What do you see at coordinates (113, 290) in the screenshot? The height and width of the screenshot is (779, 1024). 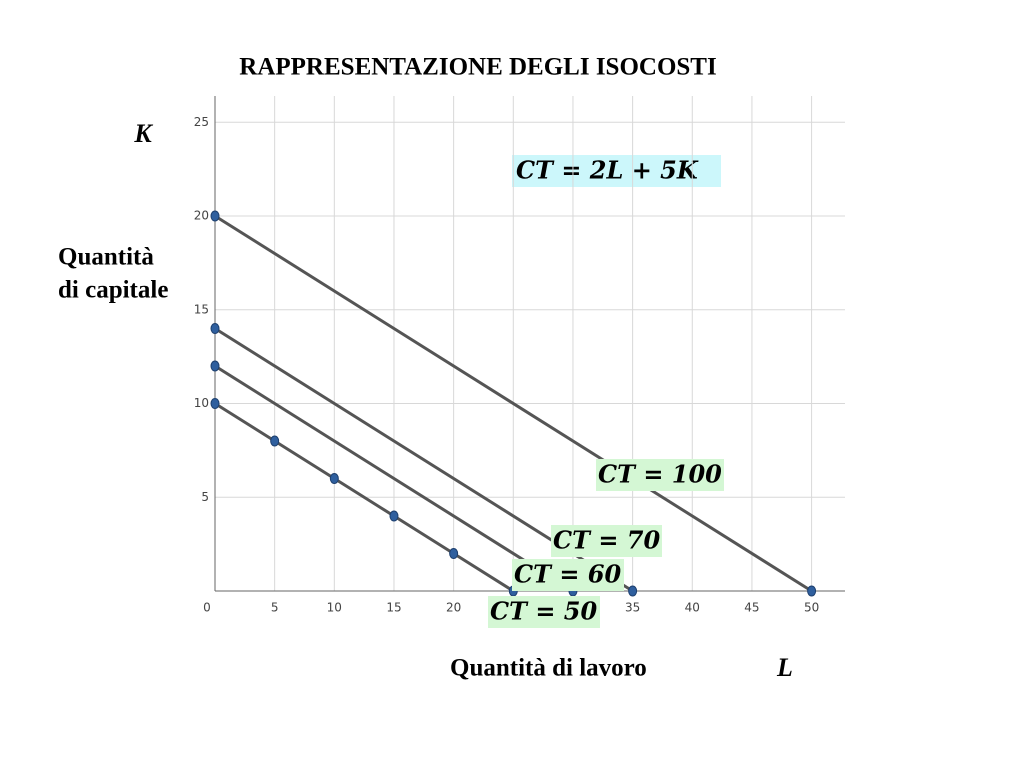 I see `y-axis-label: di capitale` at bounding box center [113, 290].